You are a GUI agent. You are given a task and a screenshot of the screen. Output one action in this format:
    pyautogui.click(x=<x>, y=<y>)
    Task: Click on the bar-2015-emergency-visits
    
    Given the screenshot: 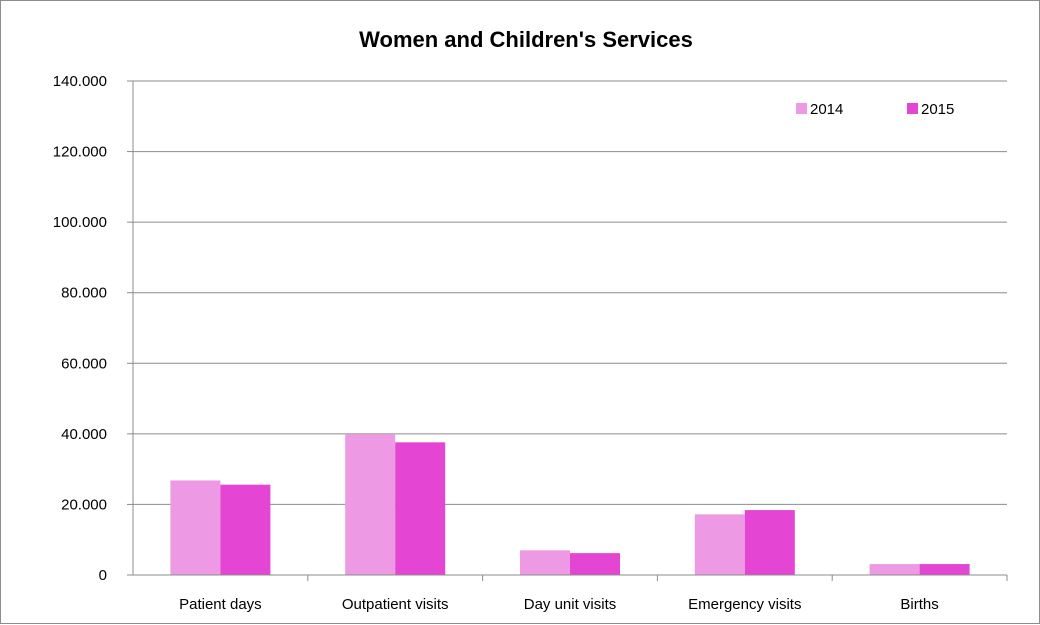 What is the action you would take?
    pyautogui.click(x=769, y=542)
    